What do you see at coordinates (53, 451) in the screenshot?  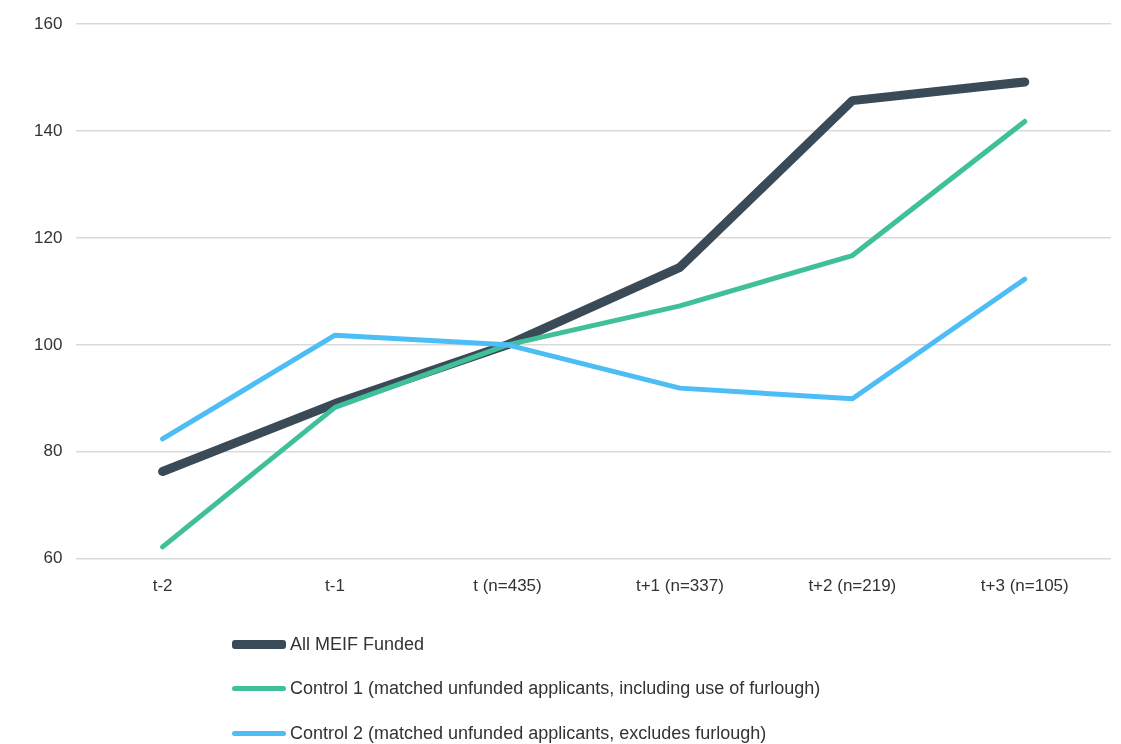 I see `y-tick-label: 80` at bounding box center [53, 451].